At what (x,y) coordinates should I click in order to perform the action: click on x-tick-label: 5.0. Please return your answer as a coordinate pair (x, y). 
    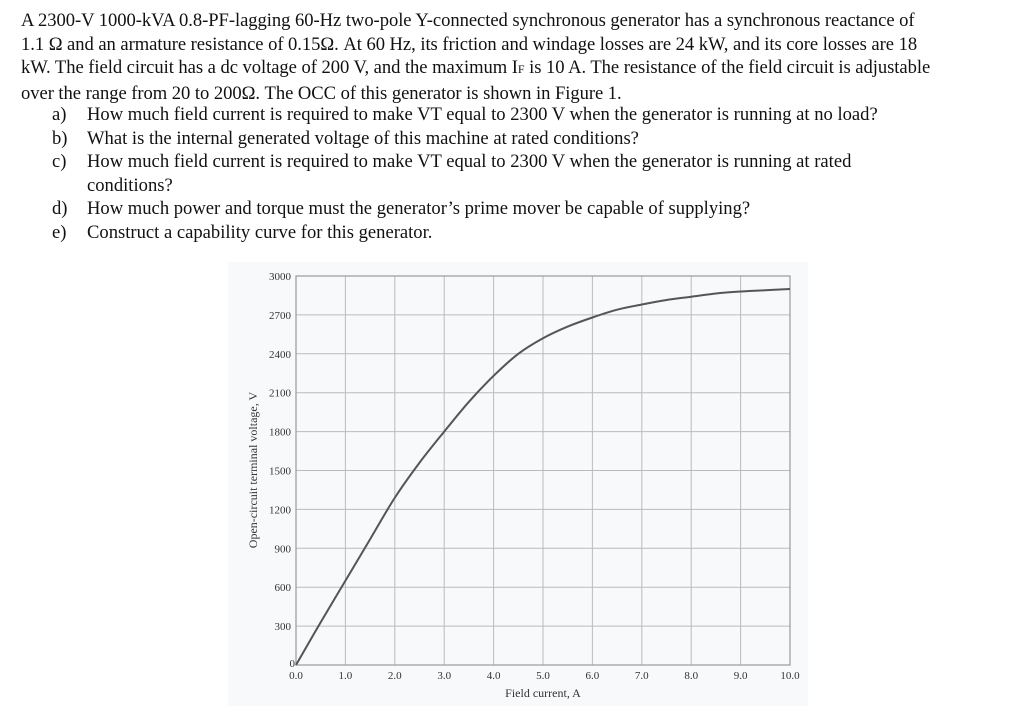
    Looking at the image, I should click on (543, 676).